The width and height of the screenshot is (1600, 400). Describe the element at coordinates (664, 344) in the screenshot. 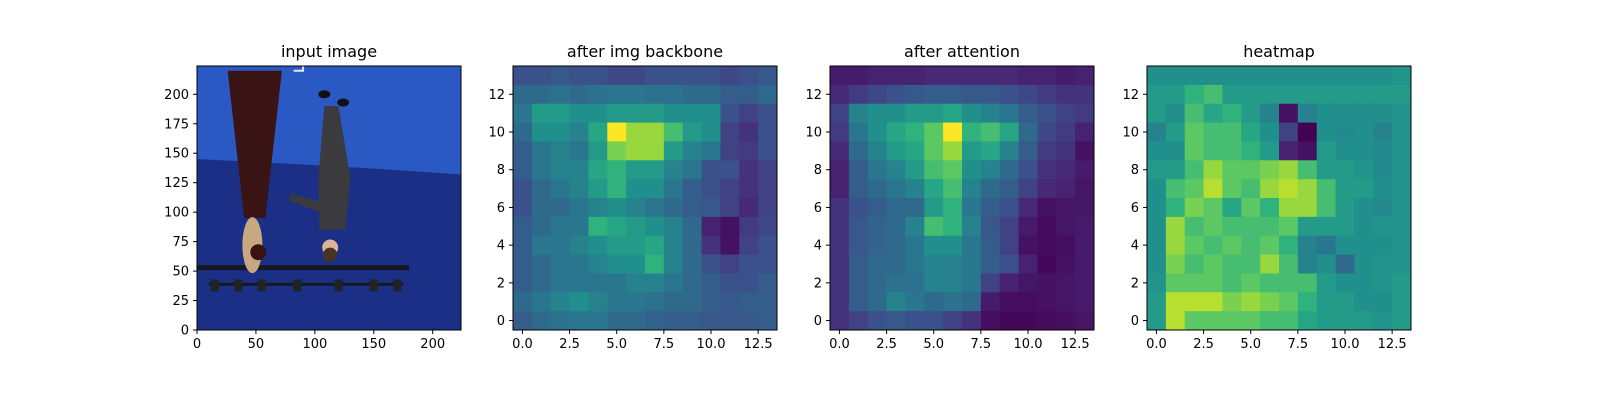

I see `panel-1-xtick-label: 7.5` at that location.